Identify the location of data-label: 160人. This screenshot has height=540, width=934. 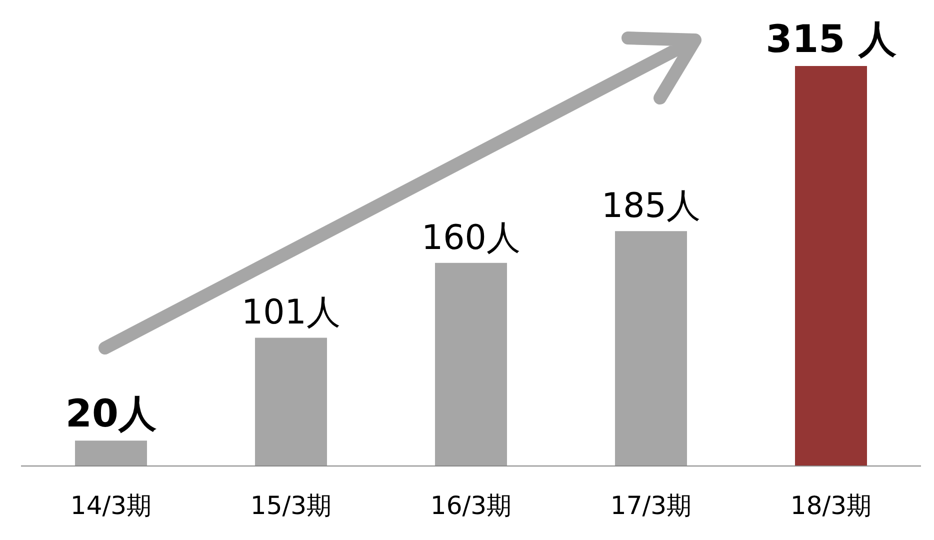
(471, 238).